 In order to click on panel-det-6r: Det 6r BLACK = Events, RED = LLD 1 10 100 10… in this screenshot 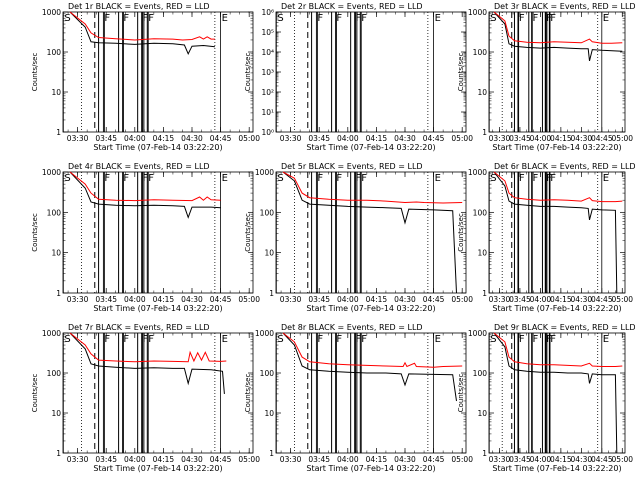, I will do `click(546, 237)`.